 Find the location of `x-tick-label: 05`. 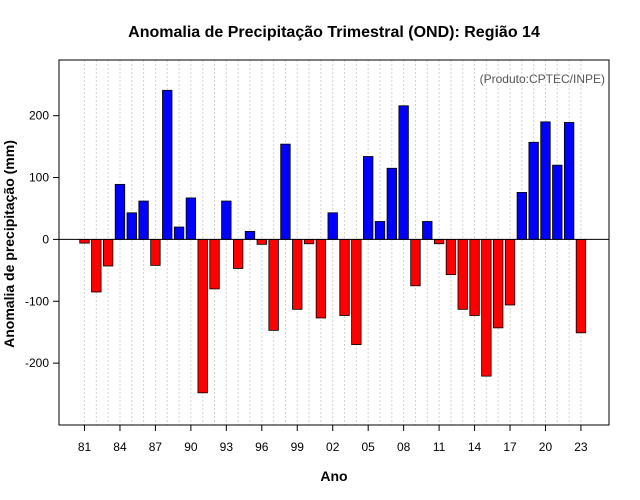

x-tick-label: 05 is located at coordinates (369, 447).